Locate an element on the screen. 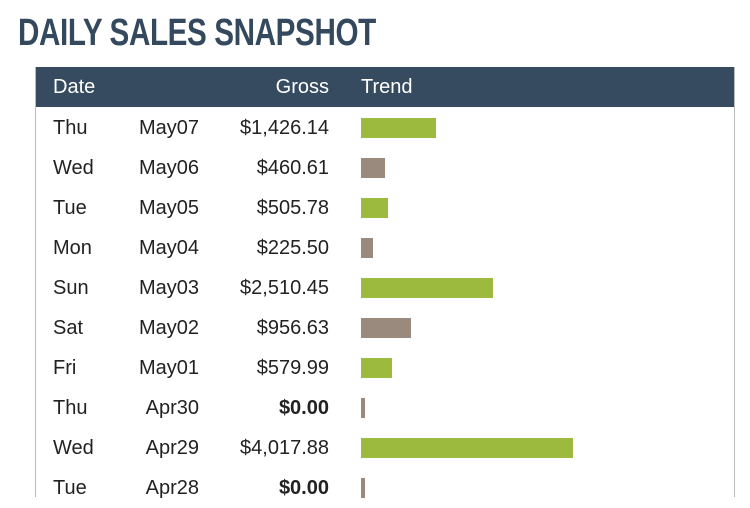 The width and height of the screenshot is (750, 508). gross: $4,017.88 is located at coordinates (284, 448).